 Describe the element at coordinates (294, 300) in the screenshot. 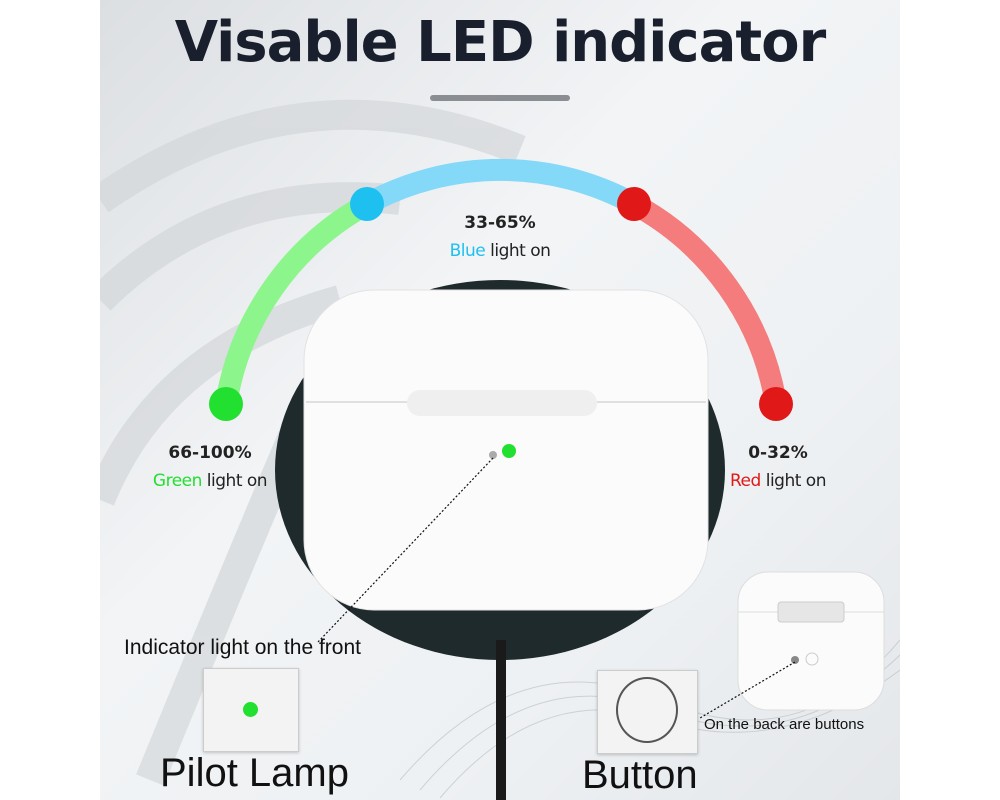

I see `arc-green-segment` at that location.